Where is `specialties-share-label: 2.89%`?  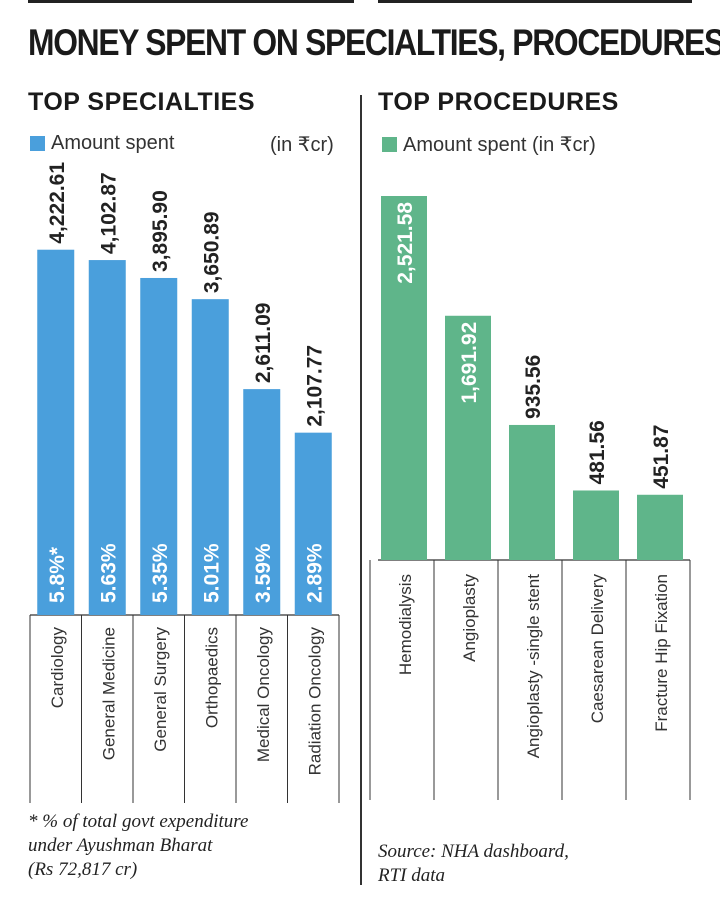
specialties-share-label: 2.89% is located at coordinates (314, 573).